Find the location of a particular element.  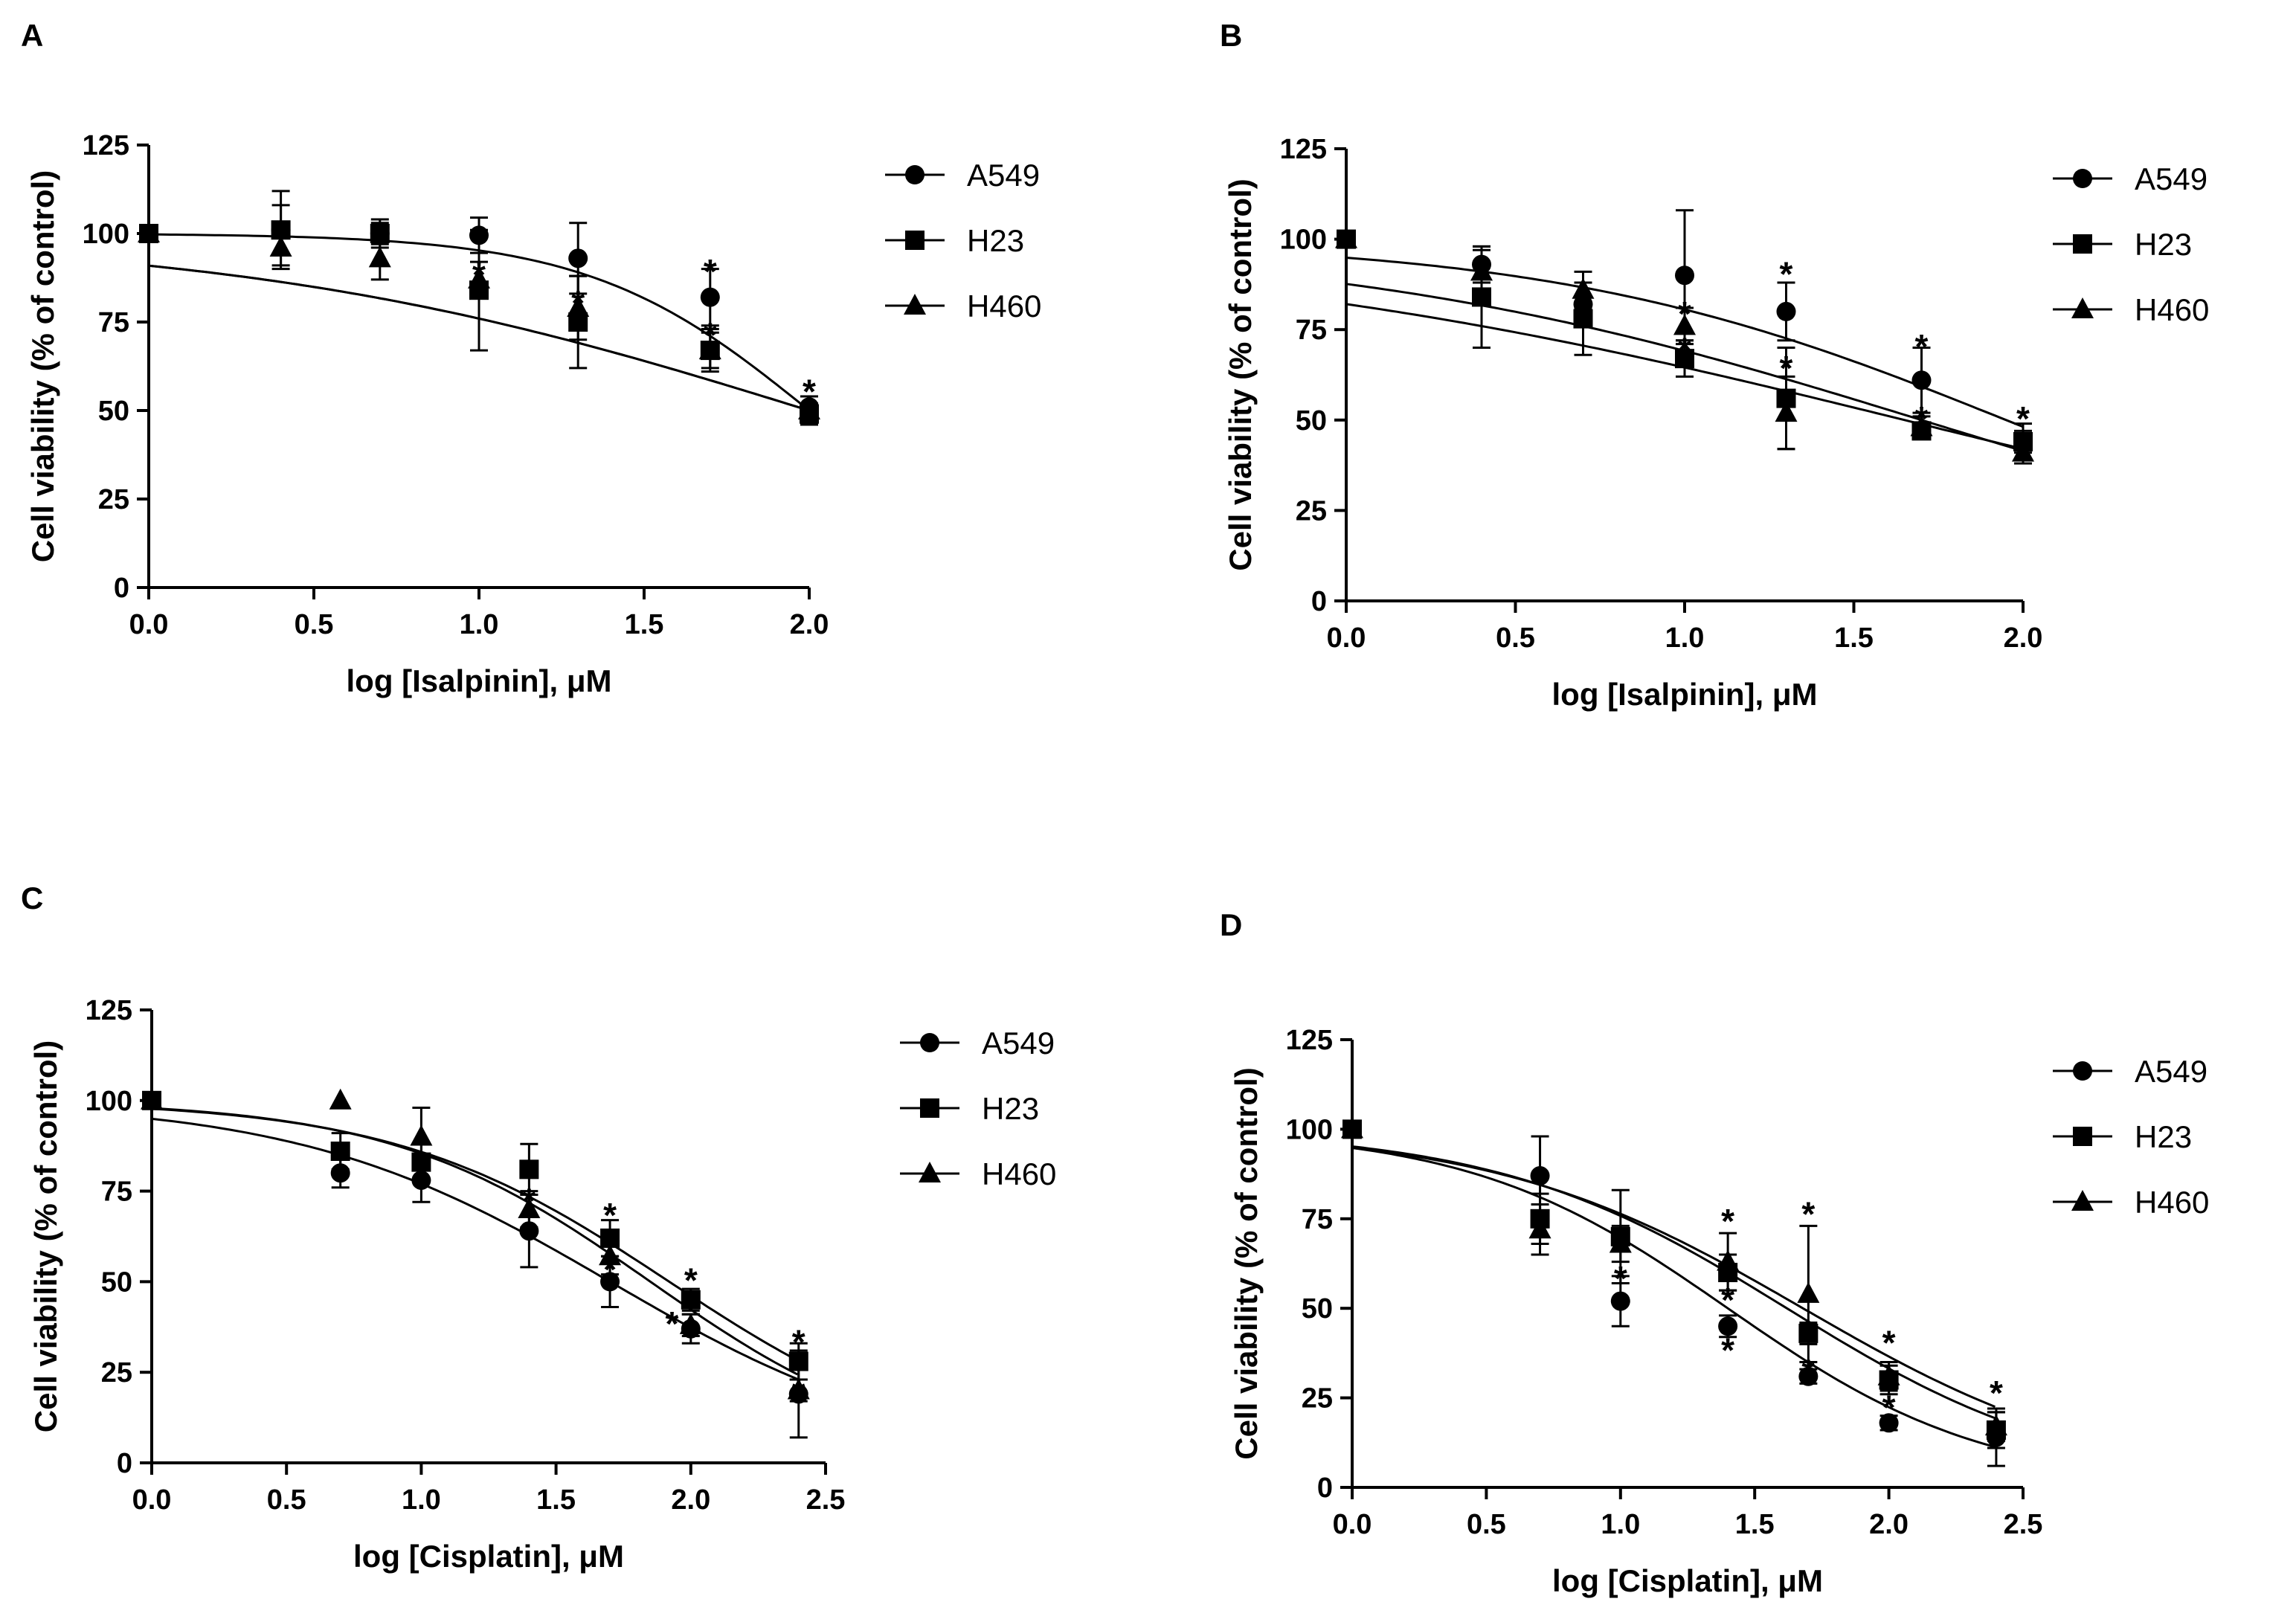

x-tick-label: 1.0 is located at coordinates (1685, 638).